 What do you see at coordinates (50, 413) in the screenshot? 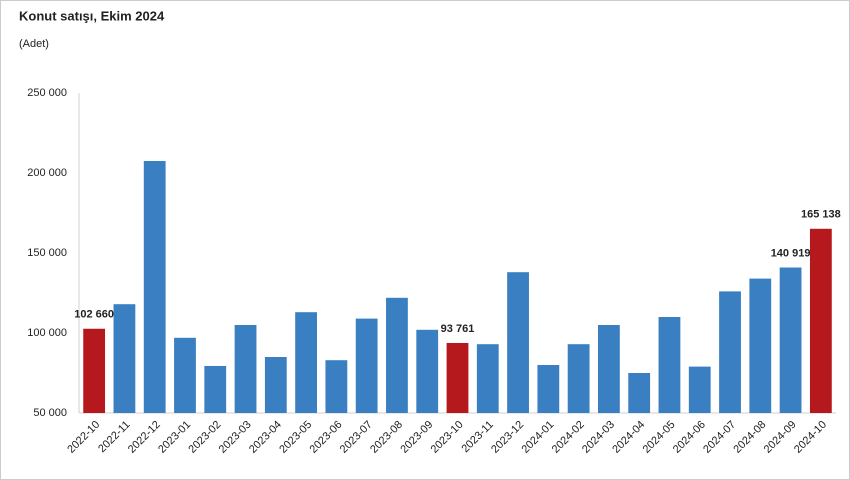
I see `y-tick-label: 50 000` at bounding box center [50, 413].